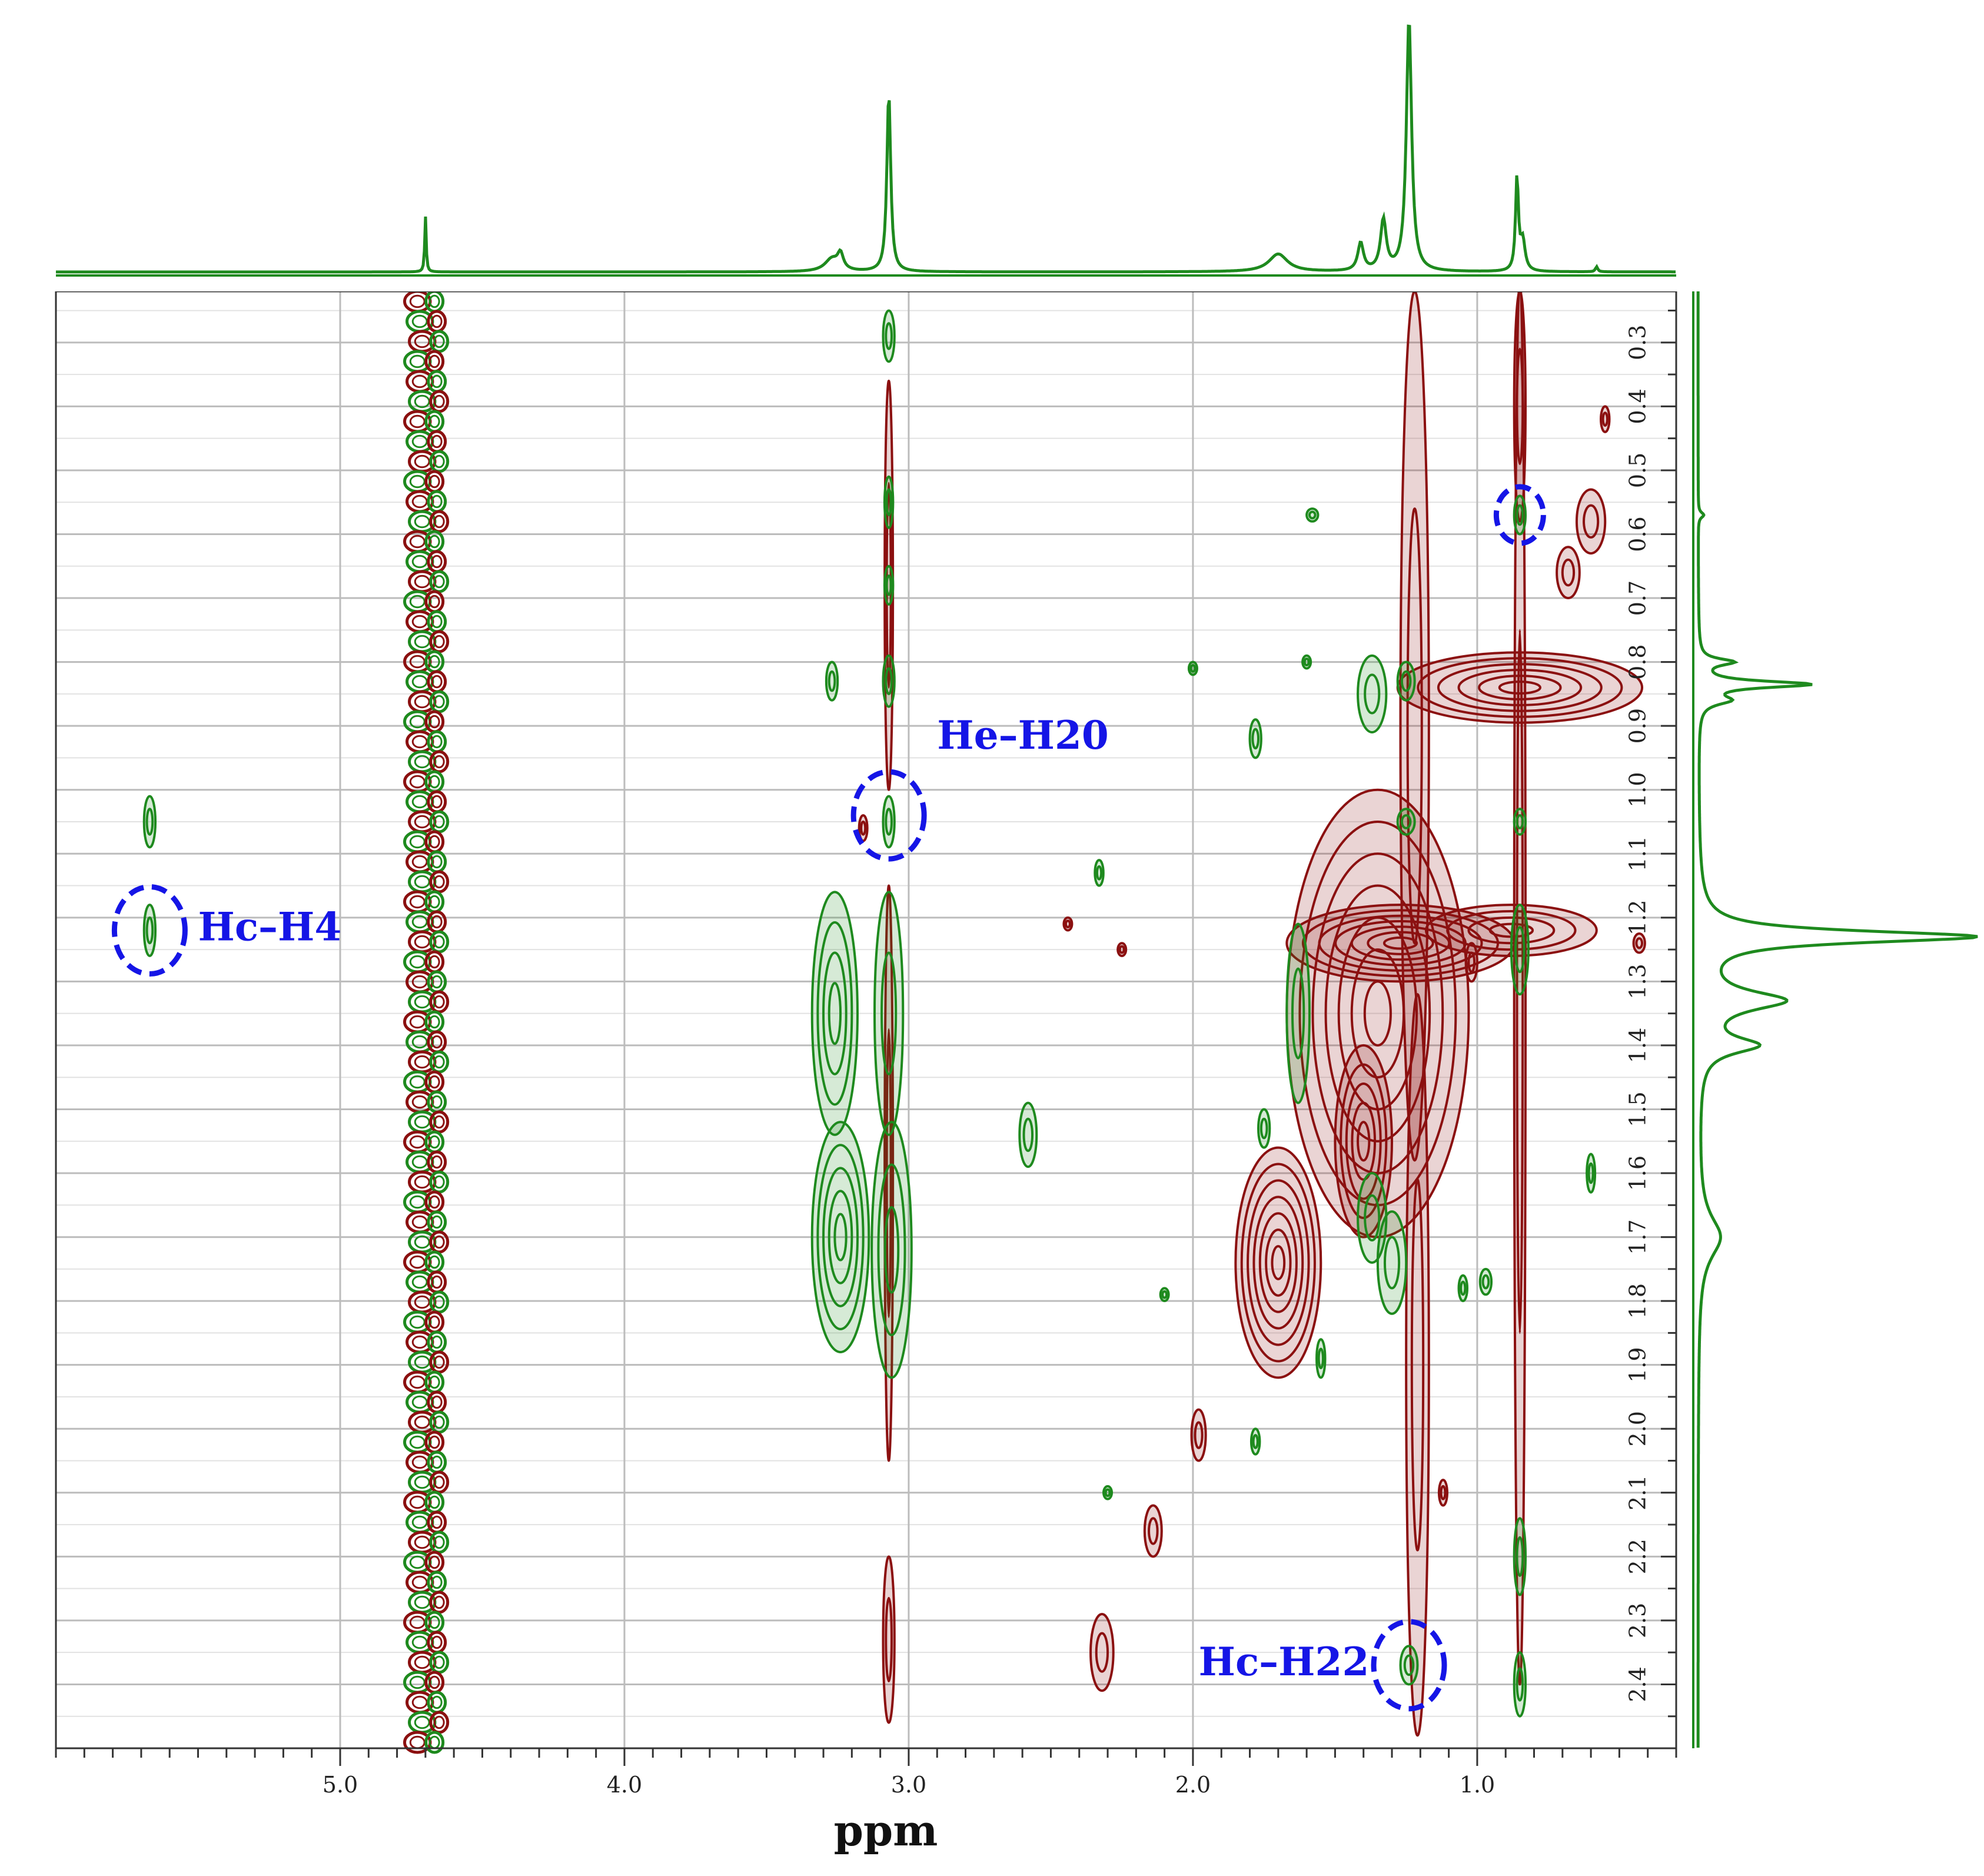  What do you see at coordinates (1638, 1556) in the screenshot?
I see `y-tick-label: 2.2` at bounding box center [1638, 1556].